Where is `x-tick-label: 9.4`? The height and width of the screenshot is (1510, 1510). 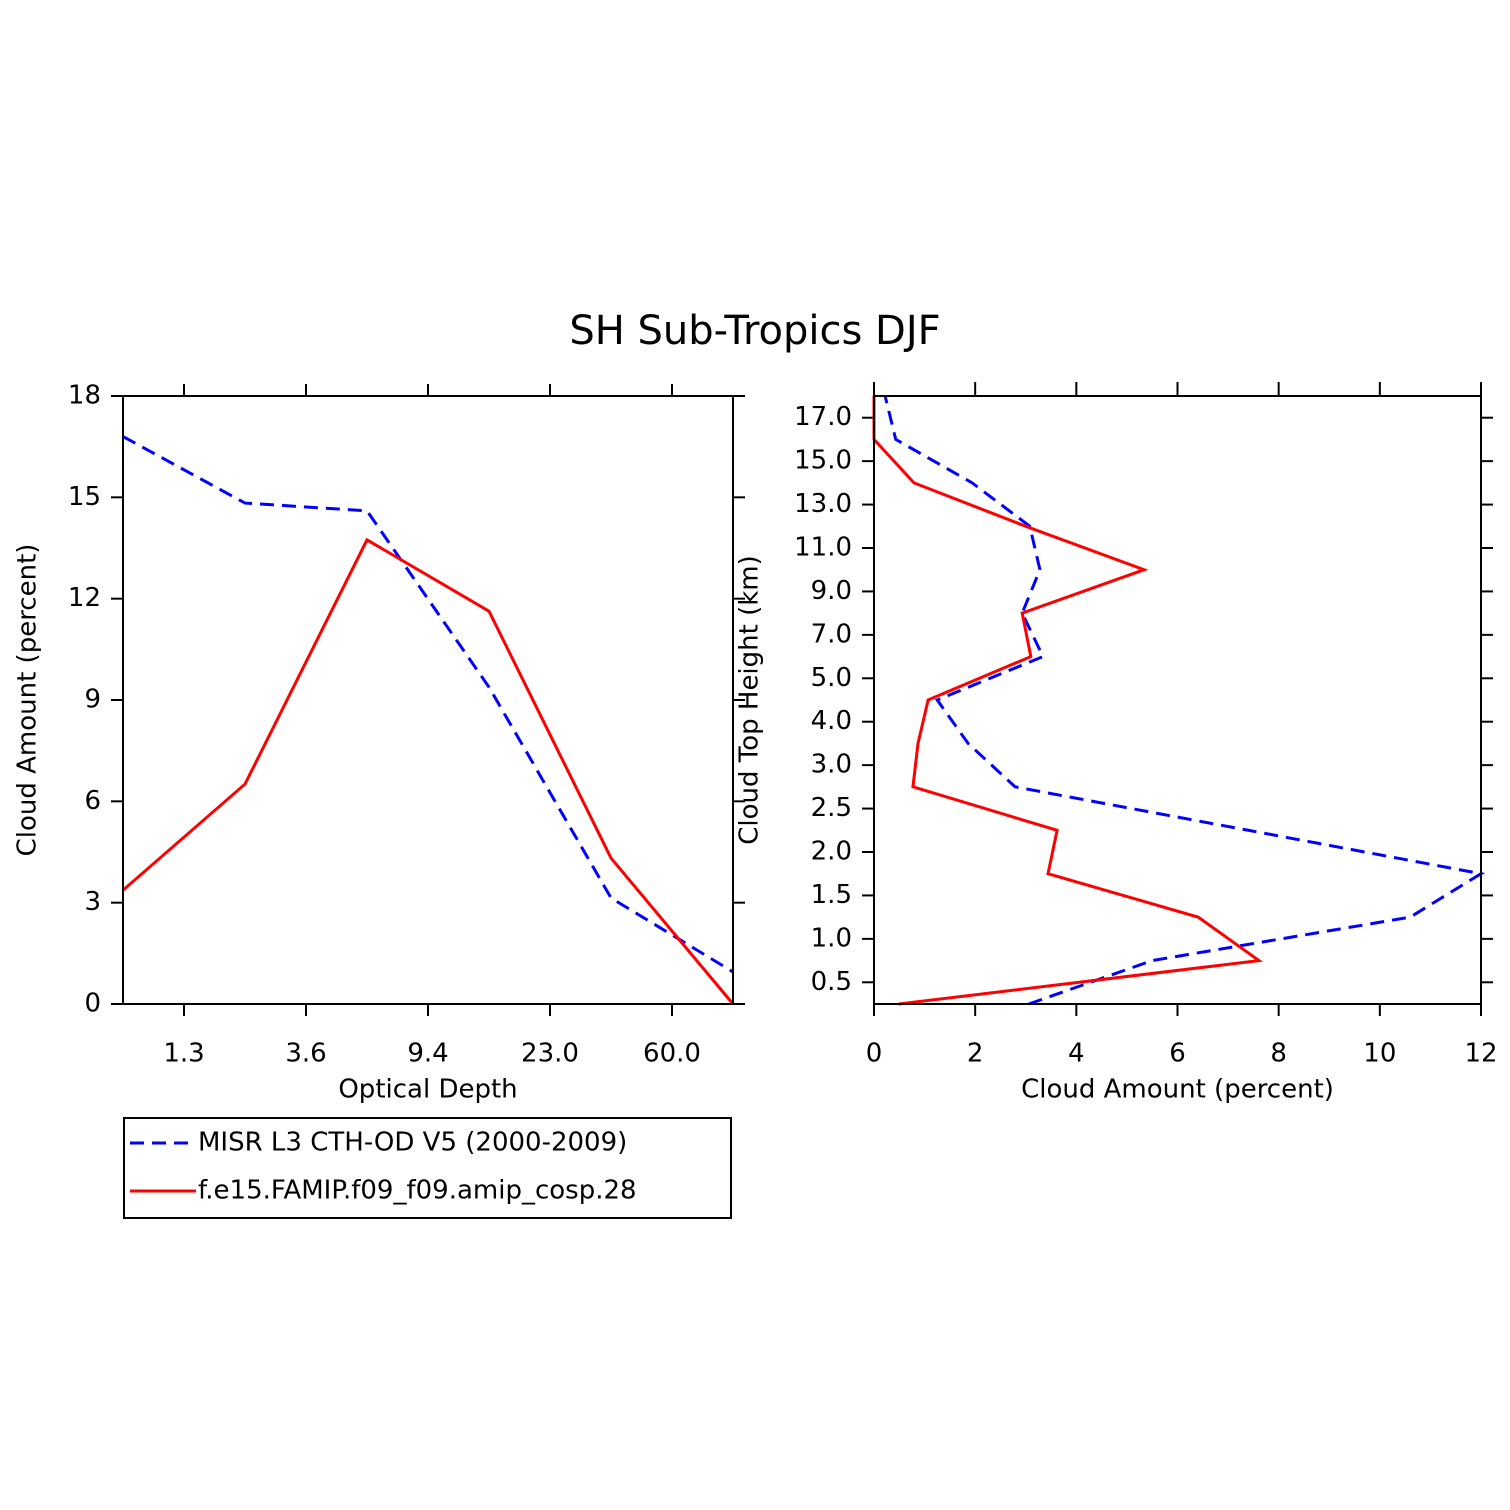 x-tick-label: 9.4 is located at coordinates (427, 1054).